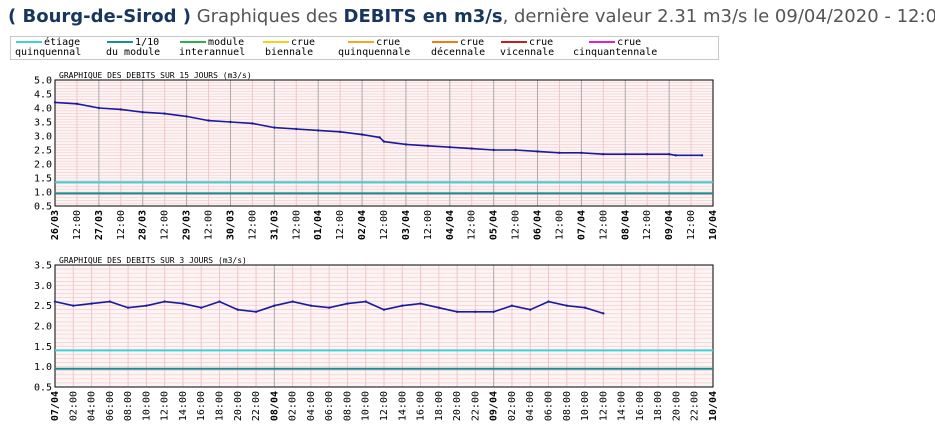  I want to click on x-tick-label: 14:00, so click(183, 406).